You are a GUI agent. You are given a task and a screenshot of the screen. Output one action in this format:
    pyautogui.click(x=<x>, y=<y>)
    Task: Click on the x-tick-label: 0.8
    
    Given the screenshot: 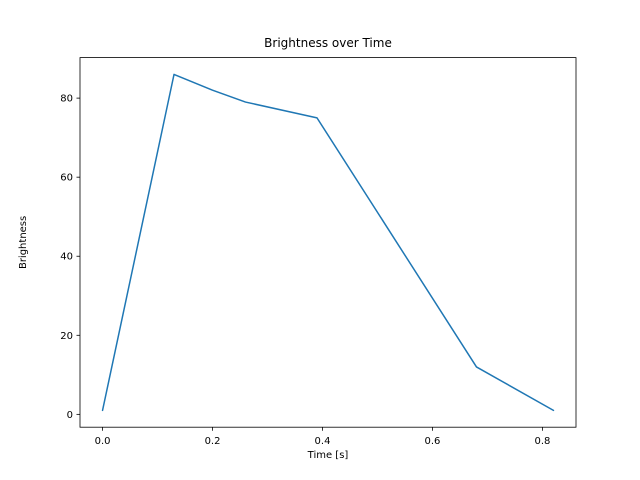 What is the action you would take?
    pyautogui.click(x=543, y=441)
    